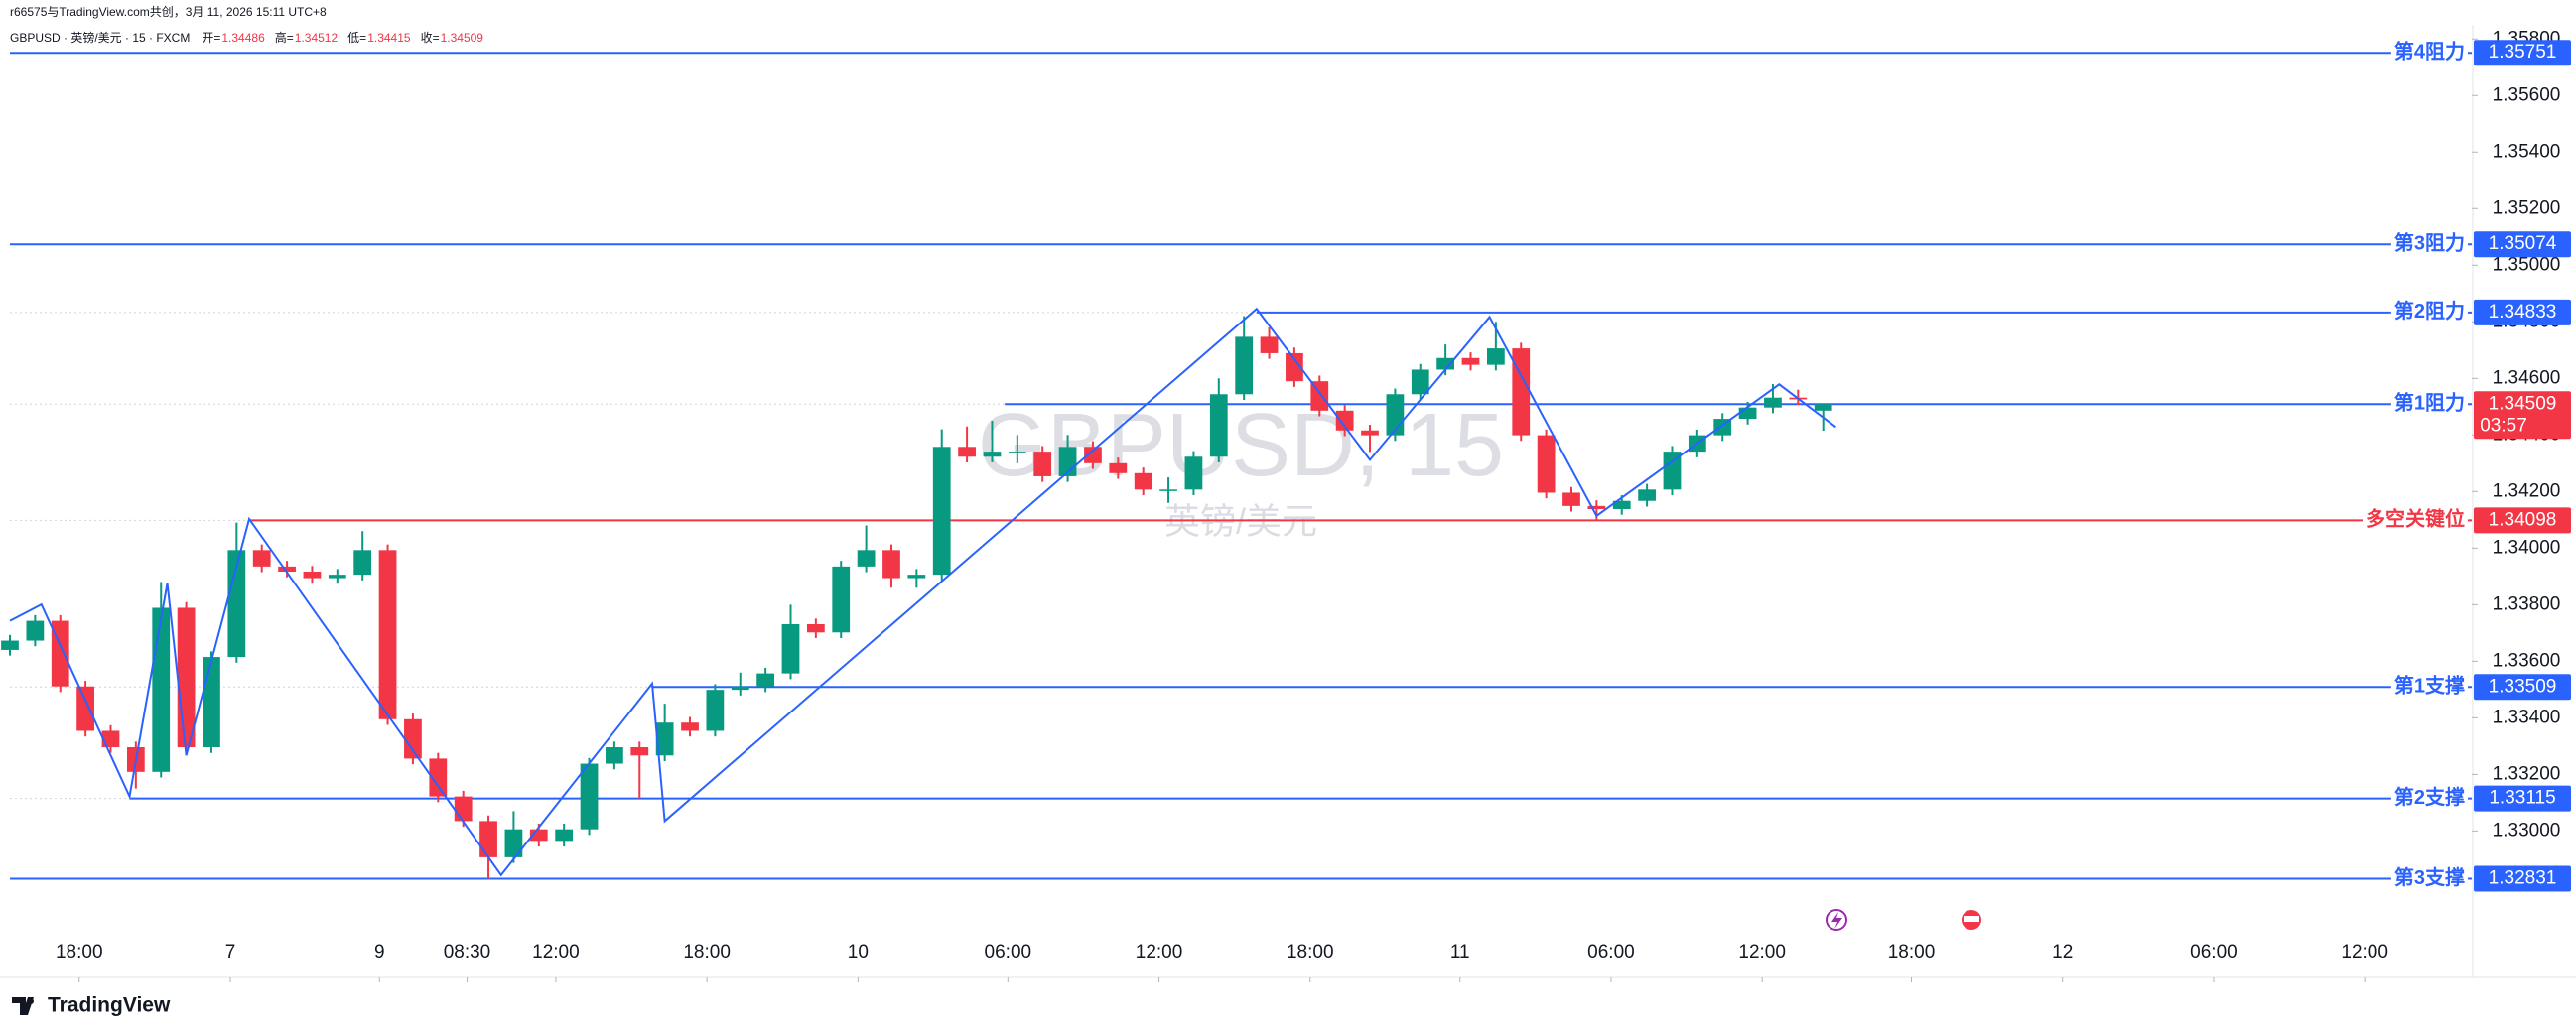 This screenshot has height=1036, width=2576. I want to click on event-icons, so click(1903, 920).